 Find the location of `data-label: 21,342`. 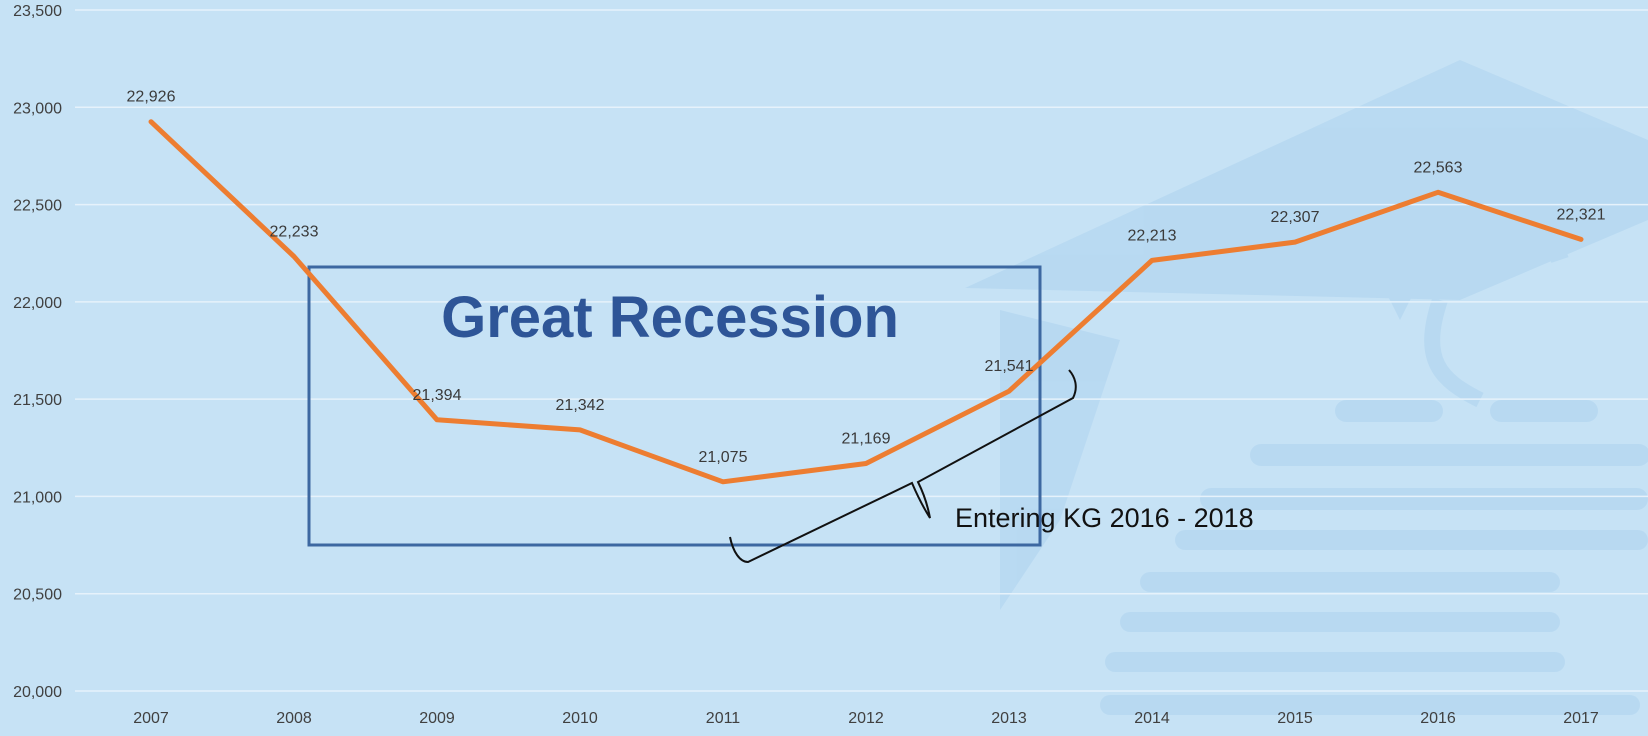

data-label: 21,342 is located at coordinates (580, 405).